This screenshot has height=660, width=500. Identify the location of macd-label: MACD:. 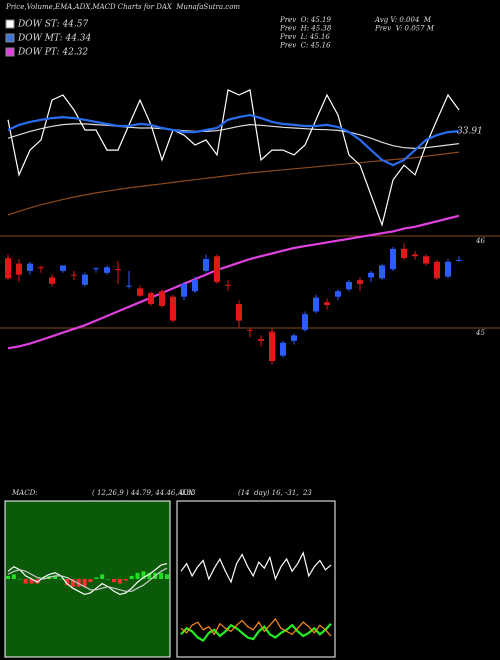
(24, 493).